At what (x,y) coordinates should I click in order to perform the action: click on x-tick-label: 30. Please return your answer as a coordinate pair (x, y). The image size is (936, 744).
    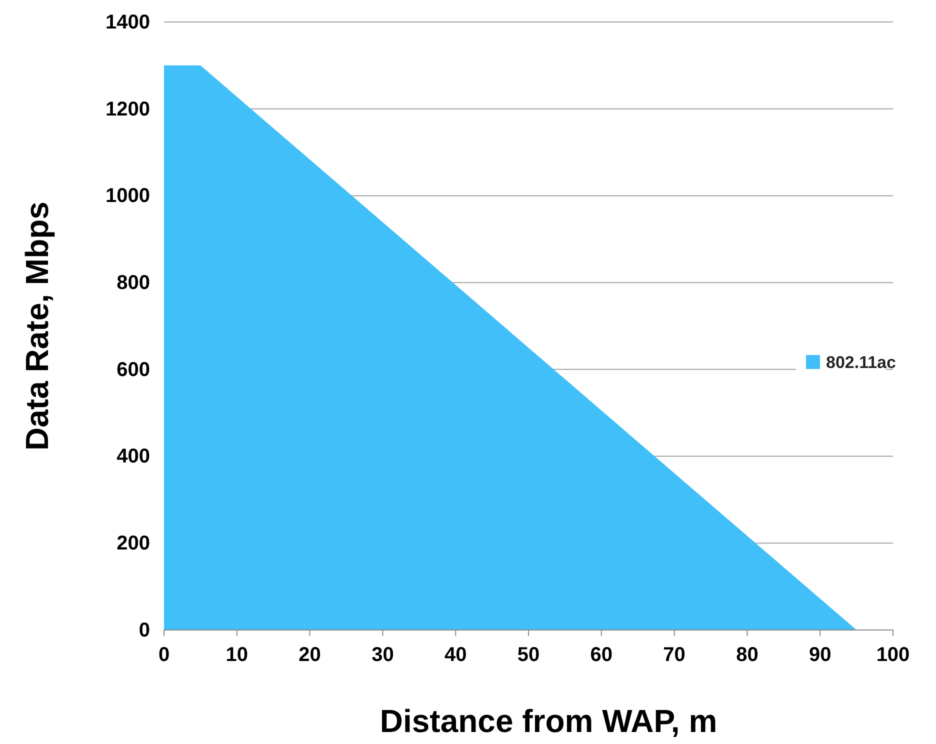
    Looking at the image, I should click on (383, 655).